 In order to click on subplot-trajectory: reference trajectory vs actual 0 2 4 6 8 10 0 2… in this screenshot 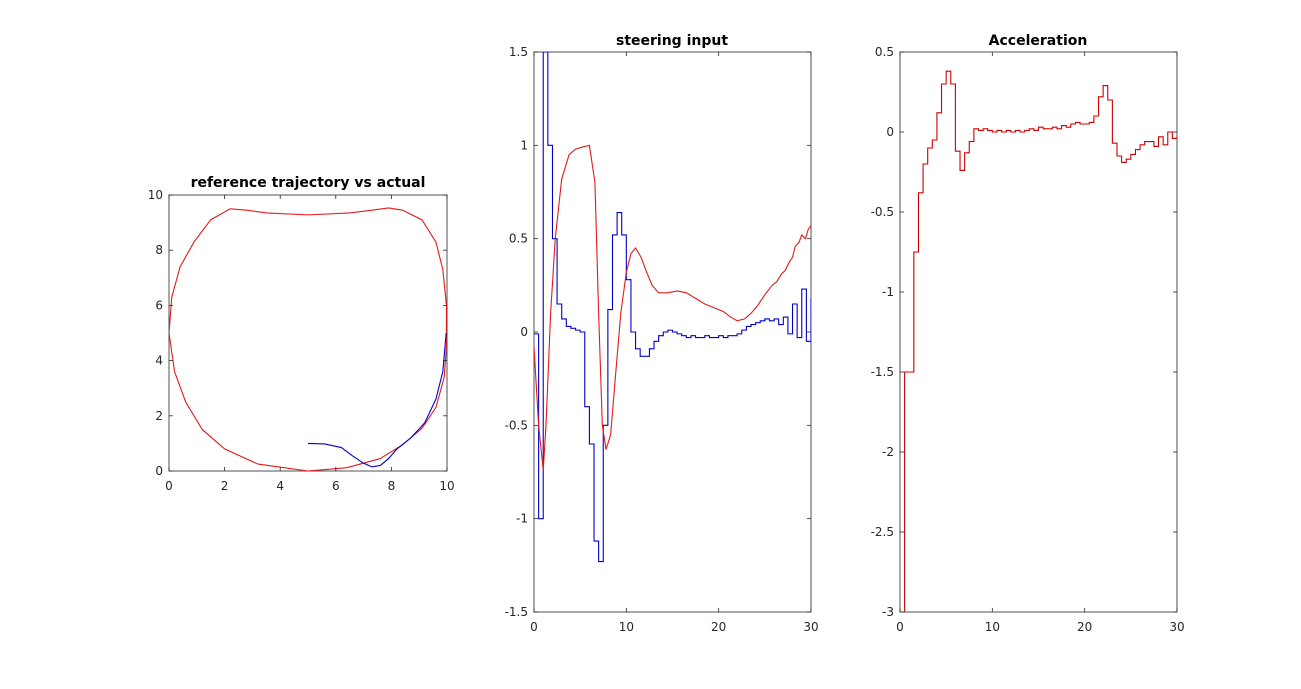, I will do `click(301, 334)`.